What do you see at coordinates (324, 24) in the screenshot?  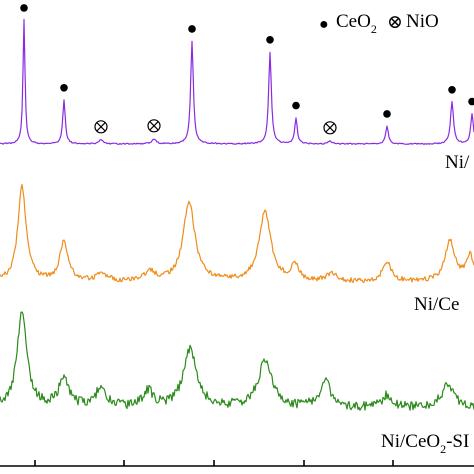 I see `legend-ceo2-marker: ●` at bounding box center [324, 24].